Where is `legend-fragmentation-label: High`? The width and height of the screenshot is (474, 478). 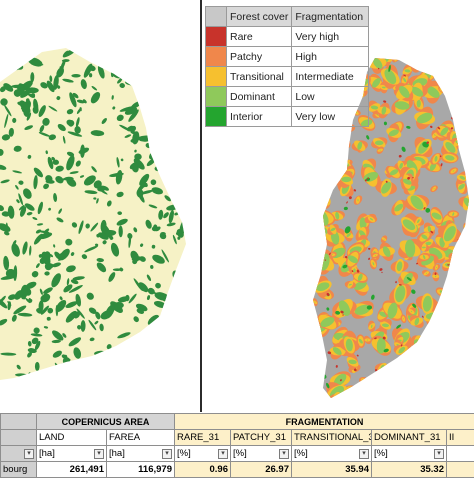 legend-fragmentation-label: High is located at coordinates (330, 57).